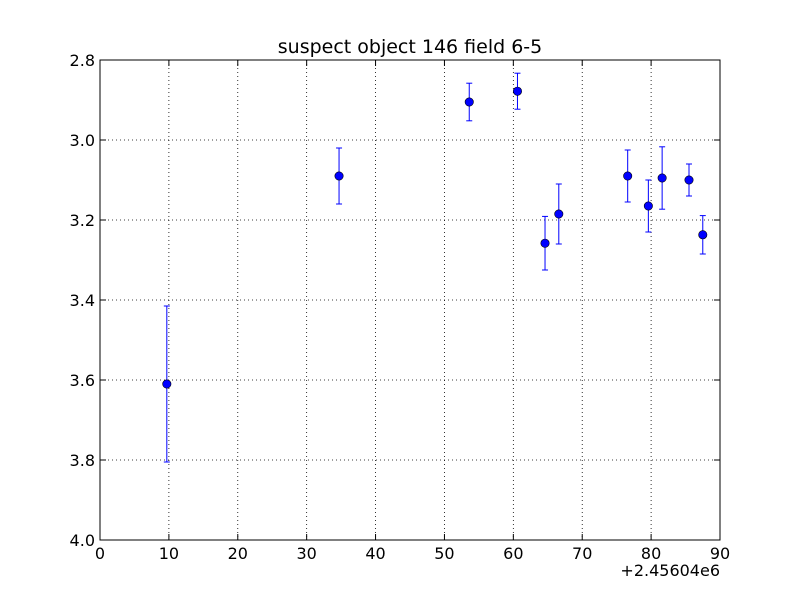 This screenshot has width=800, height=600. Describe the element at coordinates (720, 553) in the screenshot. I see `x-tick-label: 90` at that location.